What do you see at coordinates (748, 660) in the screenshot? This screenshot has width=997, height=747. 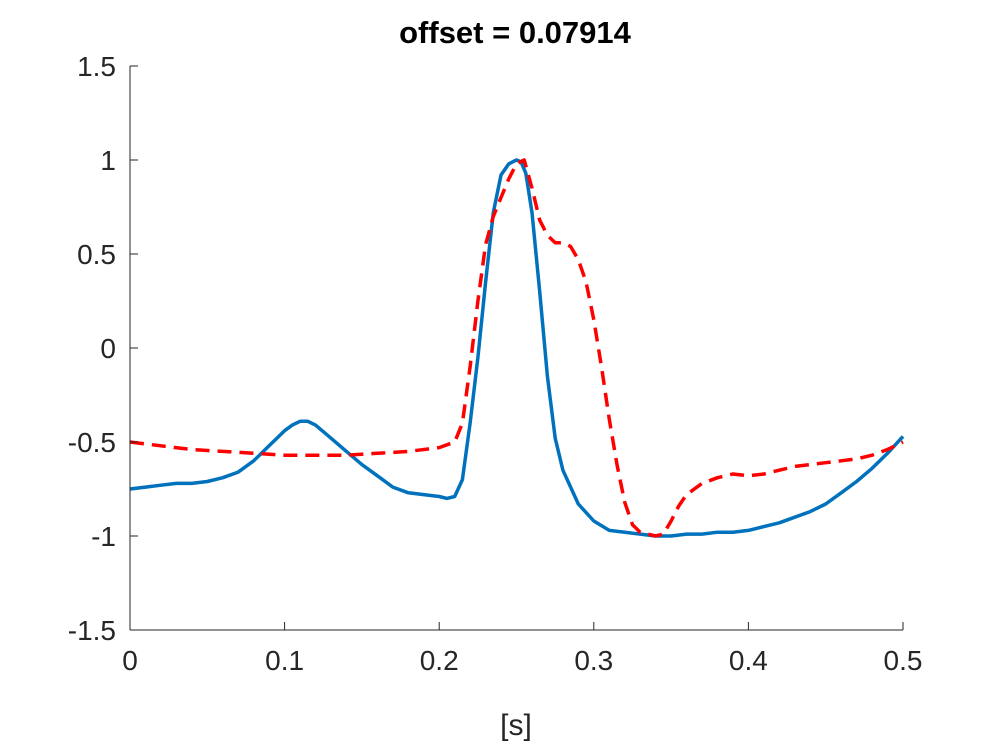 I see `x-tick-label: 0.4` at bounding box center [748, 660].